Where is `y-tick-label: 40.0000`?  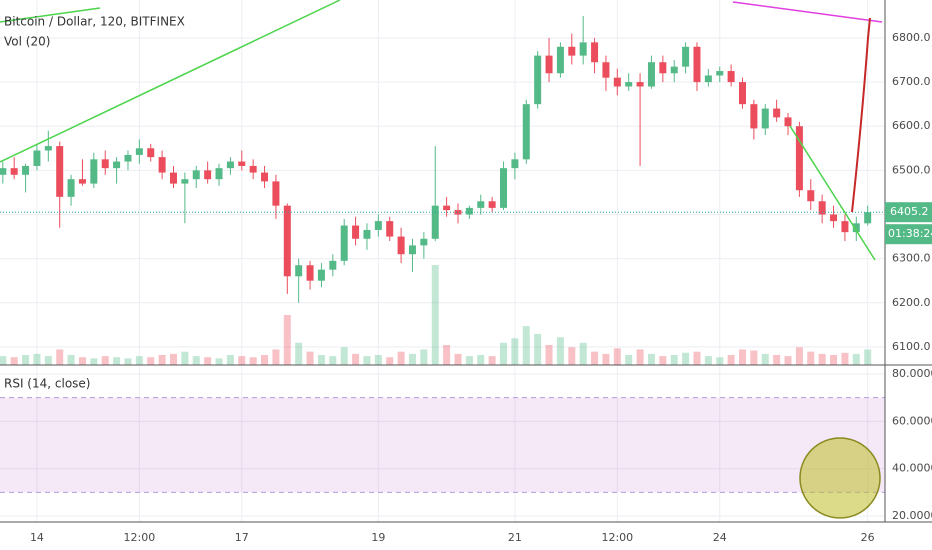
y-tick-label: 40.0000 is located at coordinates (912, 468).